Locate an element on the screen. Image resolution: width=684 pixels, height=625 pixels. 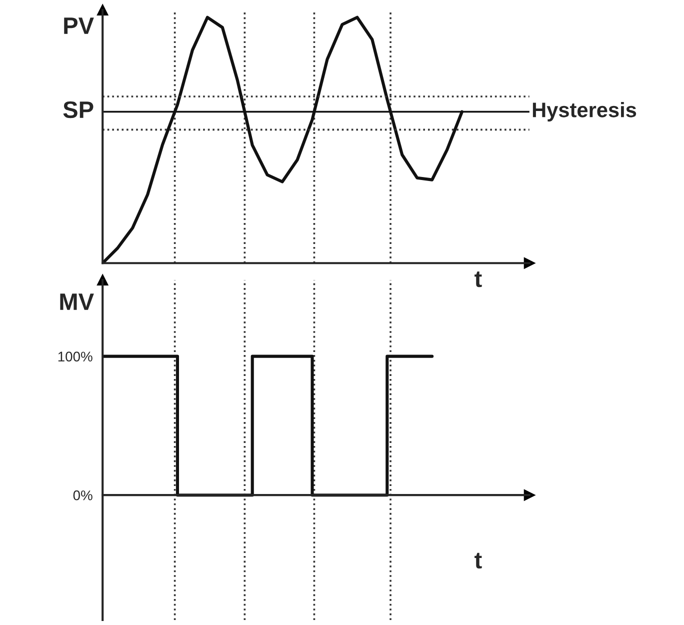
y-axis-title: MV is located at coordinates (77, 302).